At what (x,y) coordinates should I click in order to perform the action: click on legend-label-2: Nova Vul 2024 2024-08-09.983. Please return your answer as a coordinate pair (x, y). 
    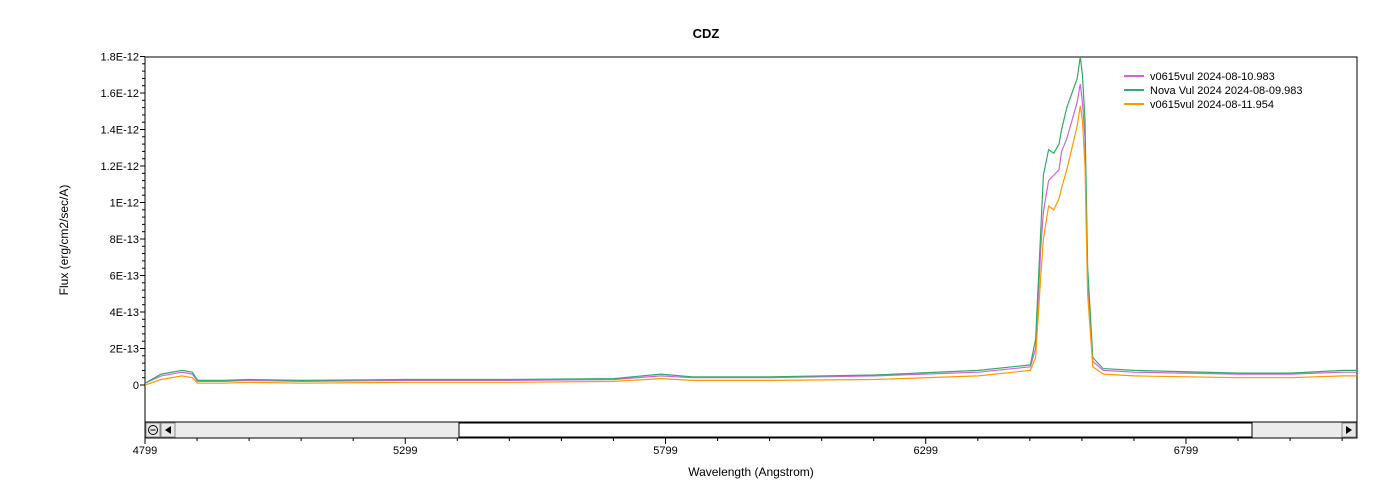
    Looking at the image, I should click on (1226, 91).